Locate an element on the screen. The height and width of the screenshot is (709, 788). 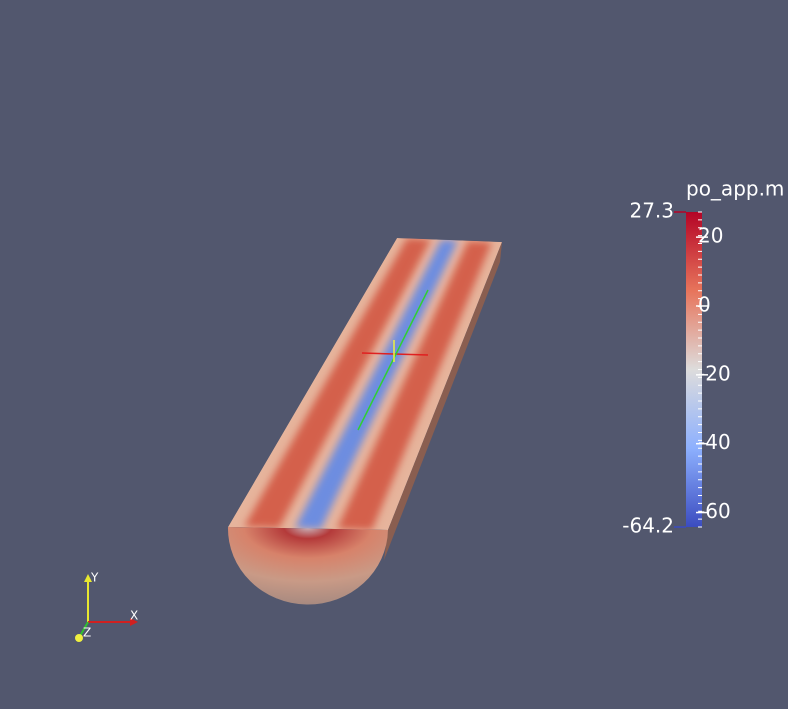
z-axis-arrow is located at coordinates (84, 629).